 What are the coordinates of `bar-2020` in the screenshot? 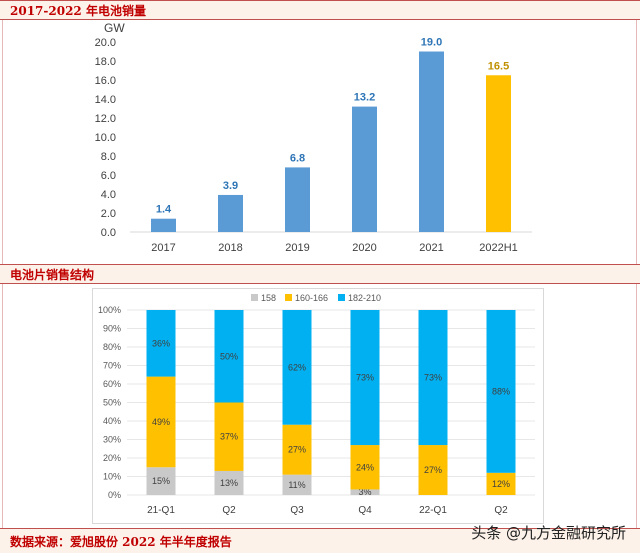 It's located at (364, 169).